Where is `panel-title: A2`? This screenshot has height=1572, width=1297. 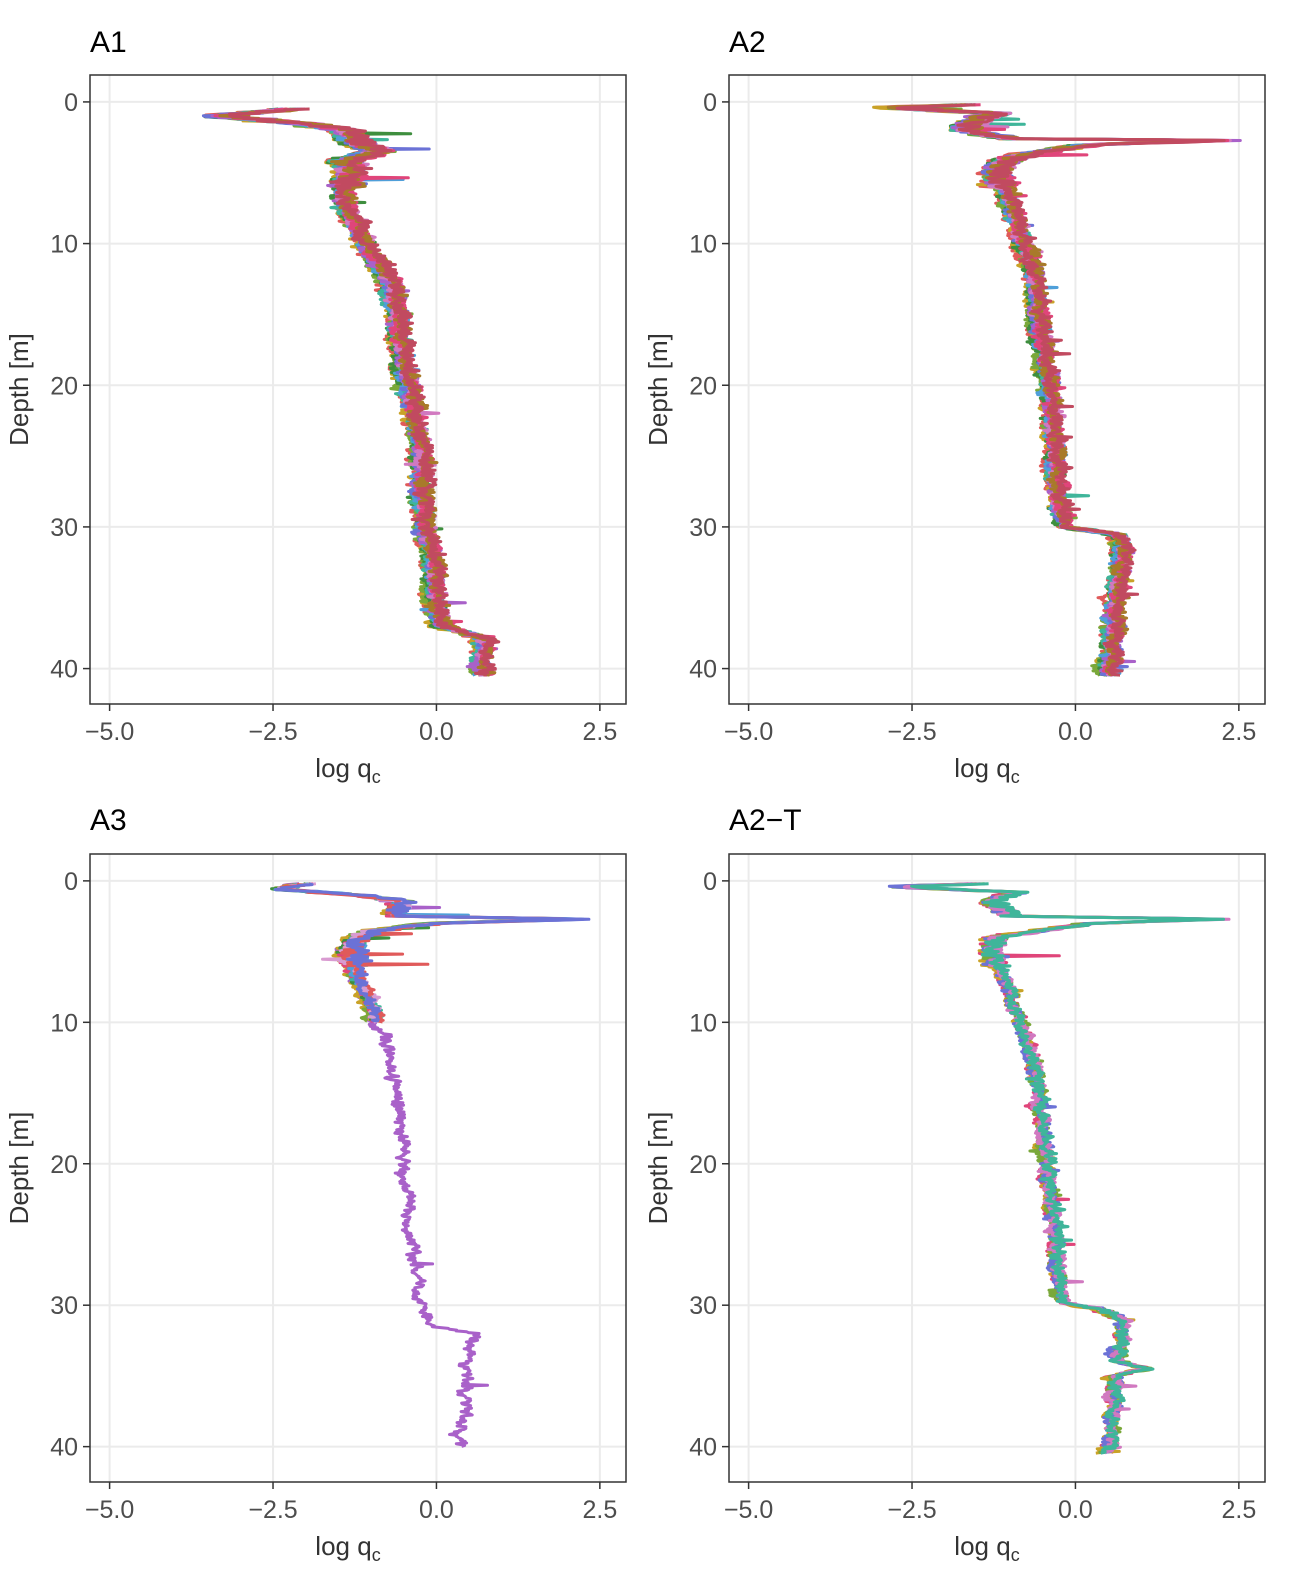 panel-title: A2 is located at coordinates (747, 42).